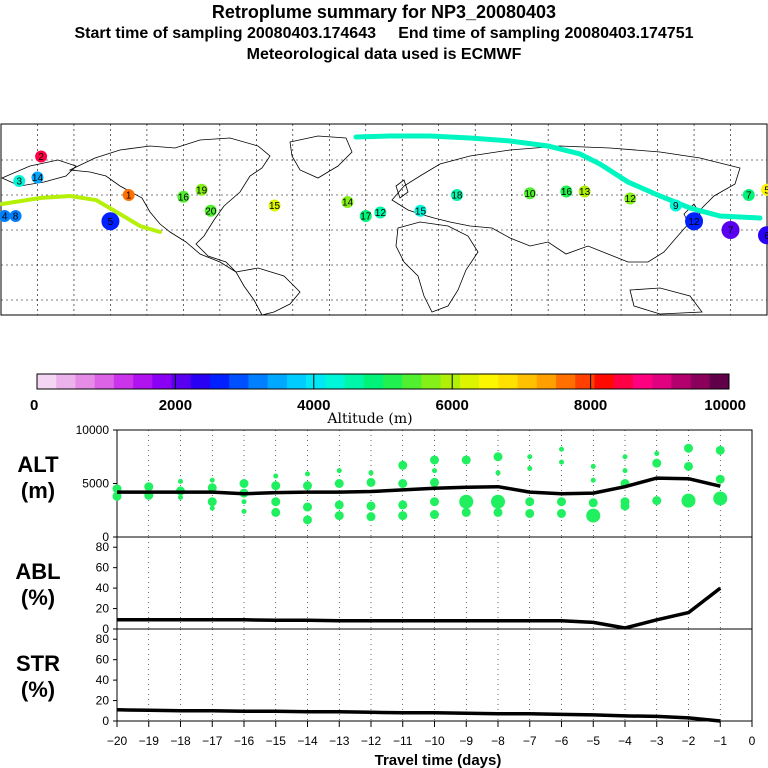 This screenshot has width=768, height=768. Describe the element at coordinates (438, 760) in the screenshot. I see `x-axis-label: Travel time (days)` at that location.